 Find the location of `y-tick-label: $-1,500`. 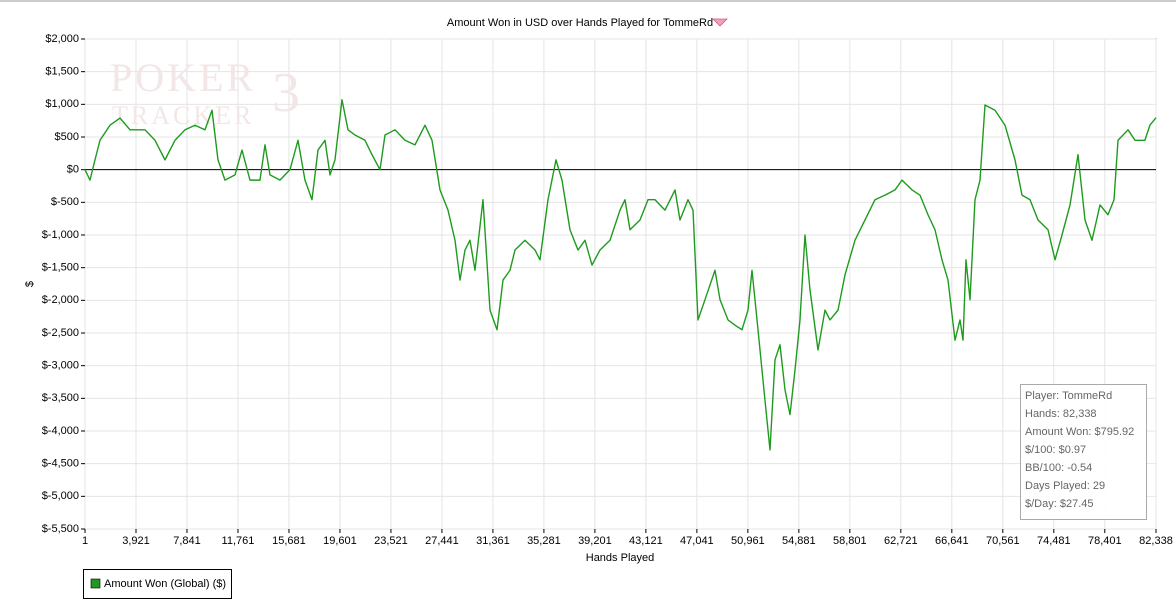

y-tick-label: $-1,500 is located at coordinates (60, 268).